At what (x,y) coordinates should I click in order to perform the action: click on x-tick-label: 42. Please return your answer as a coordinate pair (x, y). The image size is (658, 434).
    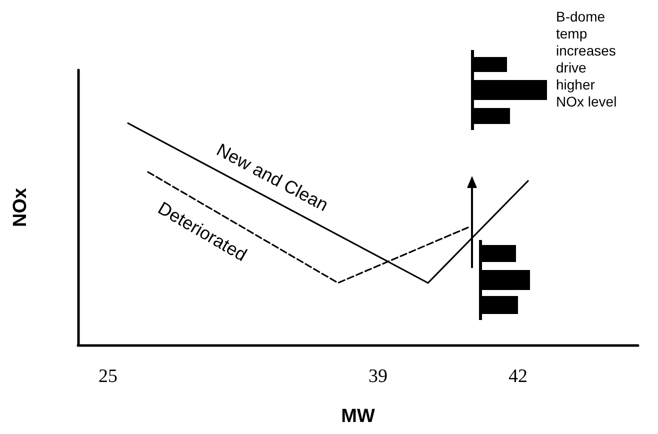
    Looking at the image, I should click on (518, 376).